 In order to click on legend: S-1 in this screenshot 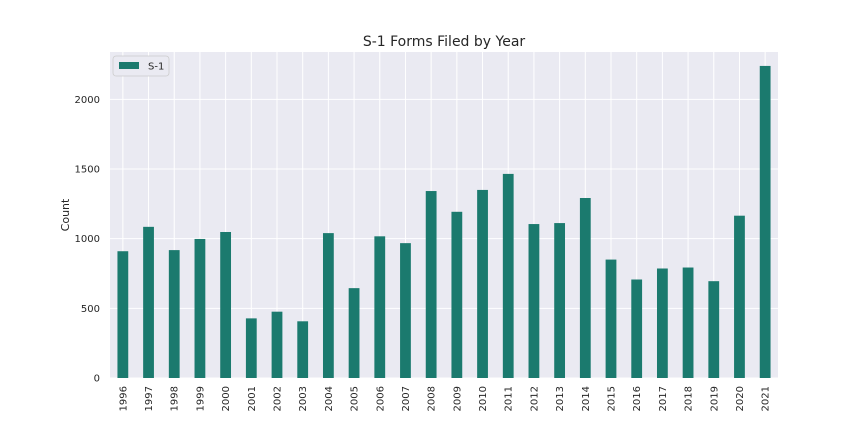, I will do `click(141, 66)`.